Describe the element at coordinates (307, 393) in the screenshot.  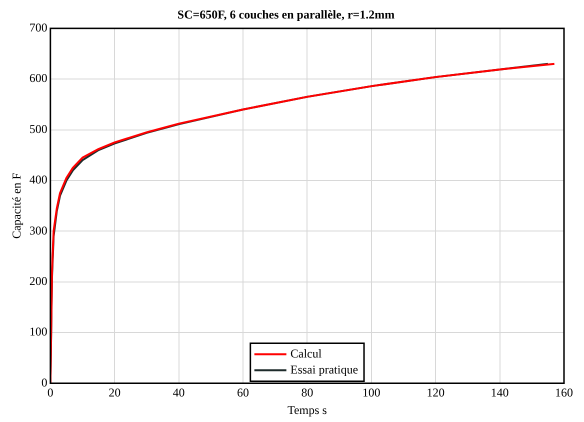
I see `x-tick-label: 80` at that location.